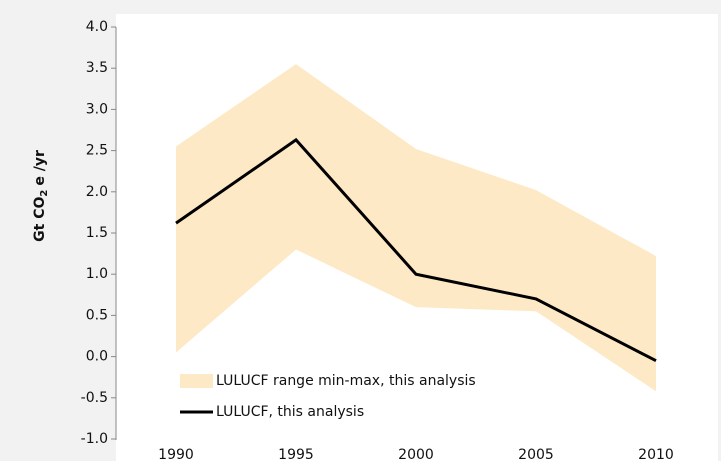 The height and width of the screenshot is (461, 721). What do you see at coordinates (40, 219) in the screenshot?
I see `y-label-text: Gt CO` at bounding box center [40, 219].